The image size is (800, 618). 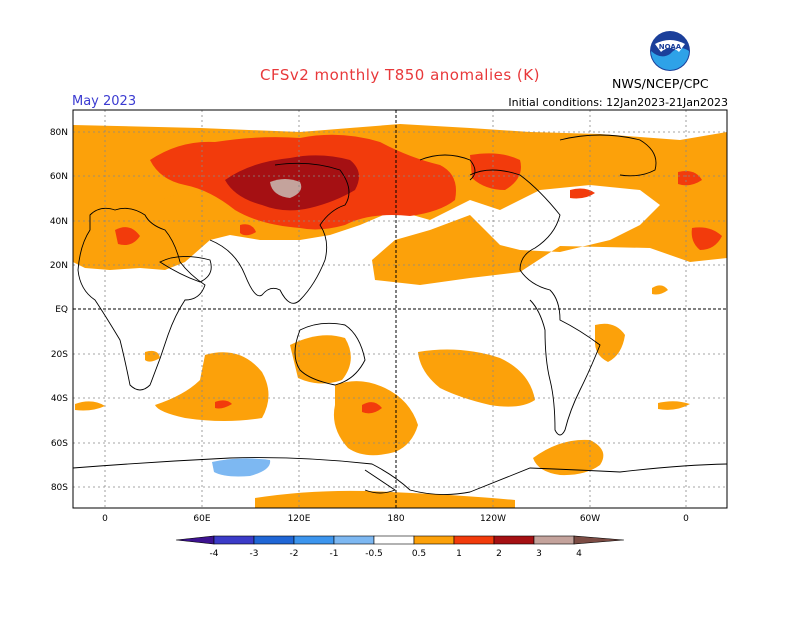 What do you see at coordinates (59, 488) in the screenshot?
I see `lat-label: 80S` at bounding box center [59, 488].